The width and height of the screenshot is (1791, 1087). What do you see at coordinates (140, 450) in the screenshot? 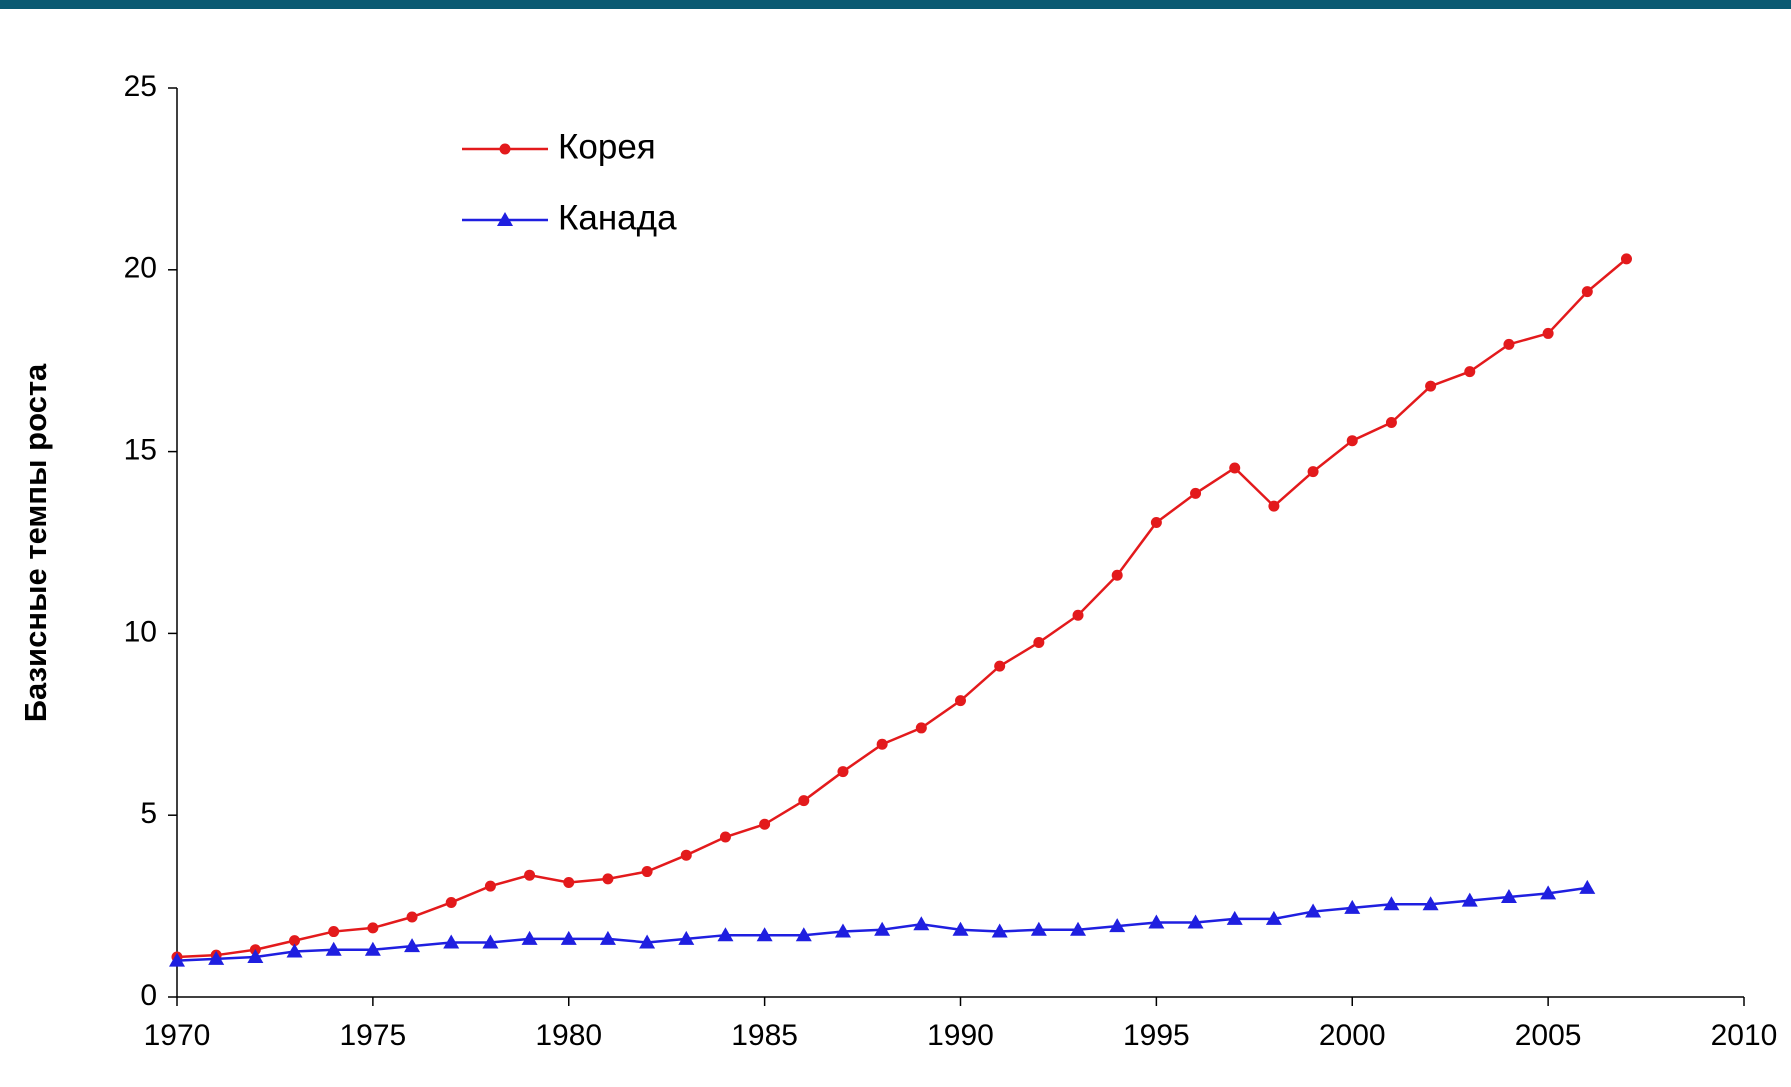
I see `y-tick-label: 15` at bounding box center [140, 450].